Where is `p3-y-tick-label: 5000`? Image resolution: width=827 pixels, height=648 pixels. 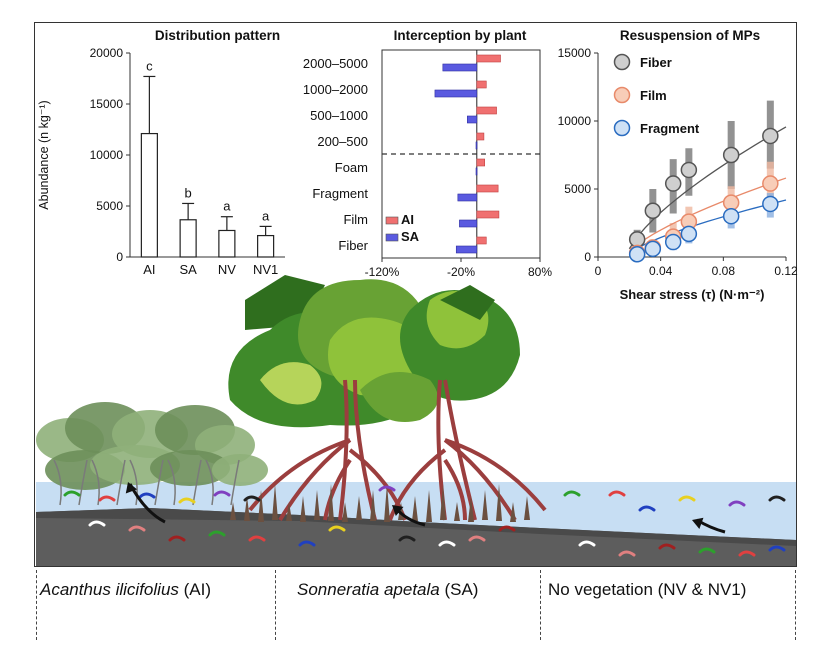
p3-y-tick-label: 5000 is located at coordinates (577, 189).